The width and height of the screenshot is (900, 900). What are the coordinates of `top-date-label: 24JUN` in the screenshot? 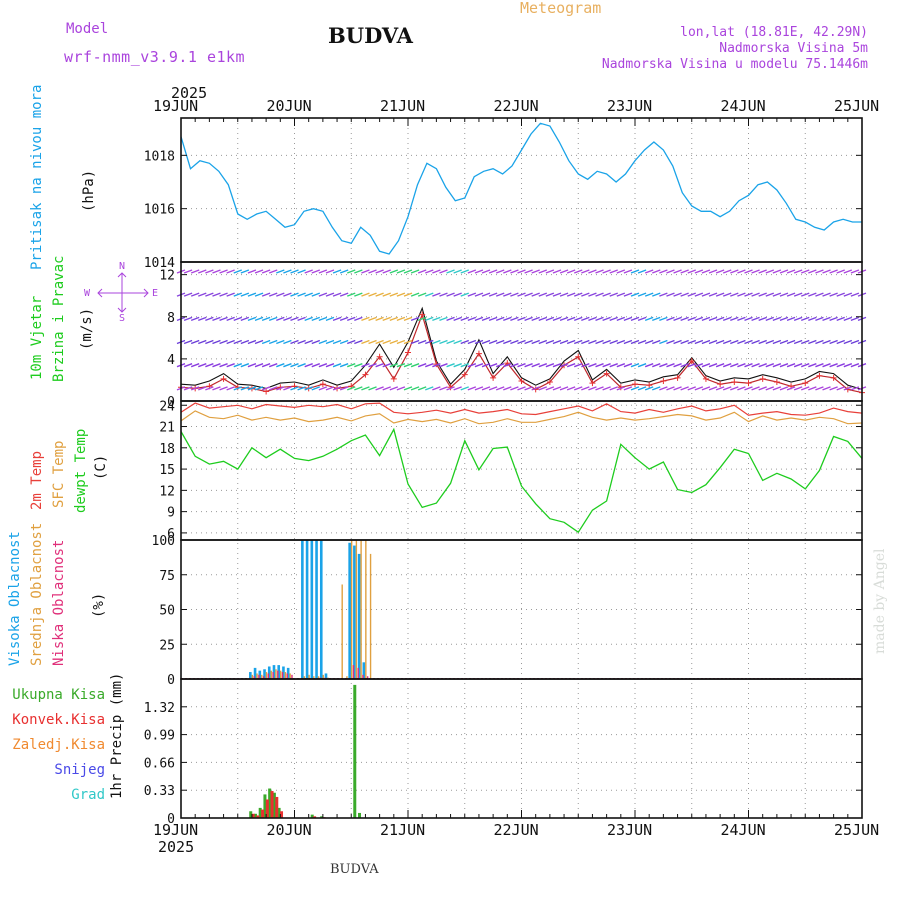 It's located at (743, 106).